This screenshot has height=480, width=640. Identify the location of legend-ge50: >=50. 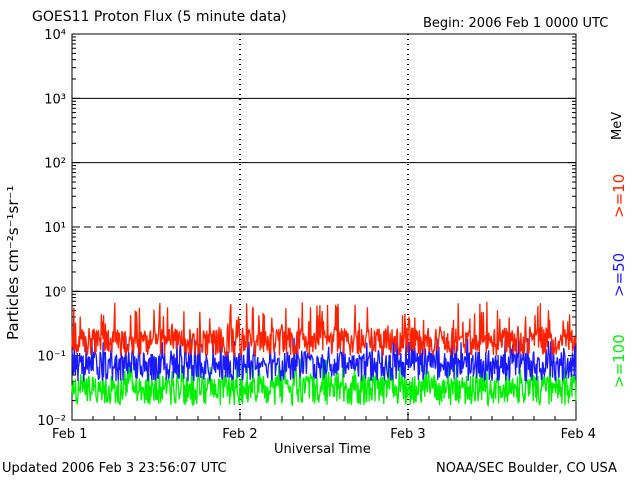
(619, 274).